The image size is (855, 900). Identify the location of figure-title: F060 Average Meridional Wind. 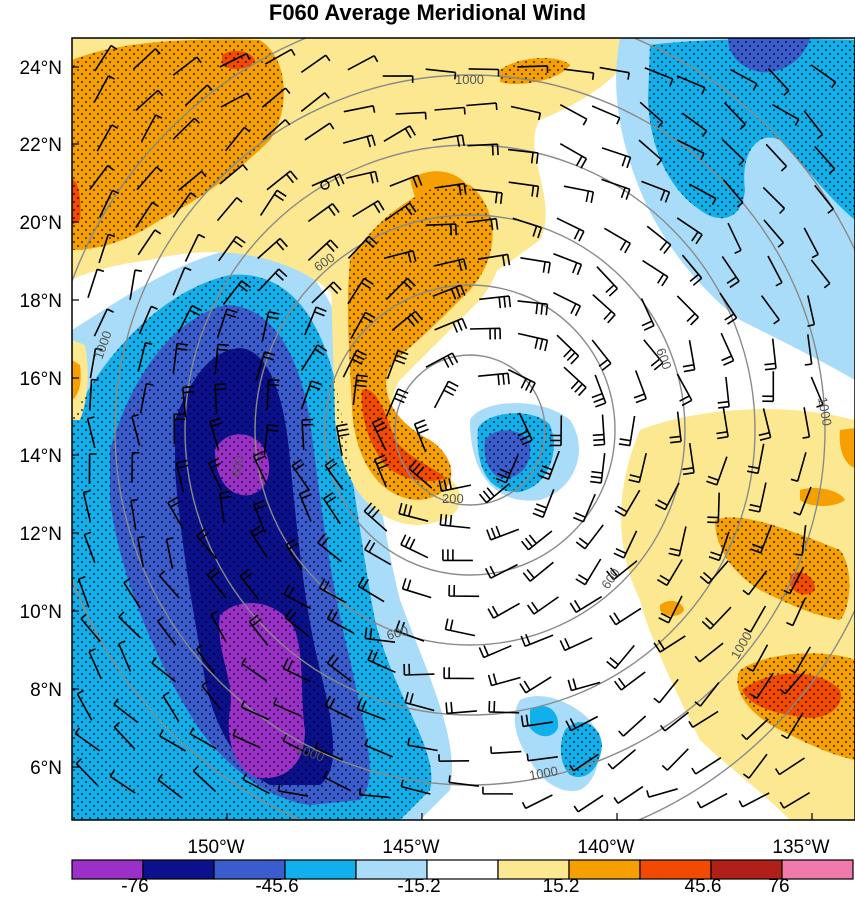
(427, 12).